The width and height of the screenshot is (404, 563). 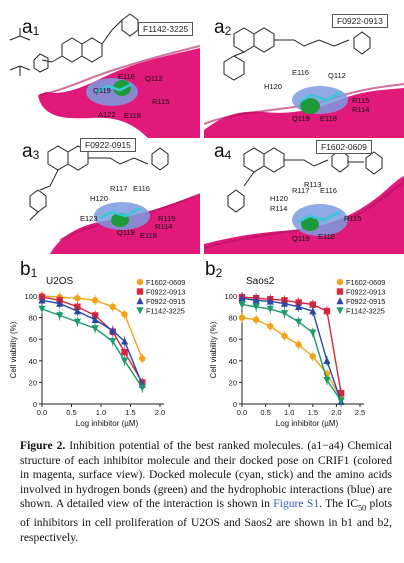 I want to click on chart-title: U2OS, so click(x=60, y=281).